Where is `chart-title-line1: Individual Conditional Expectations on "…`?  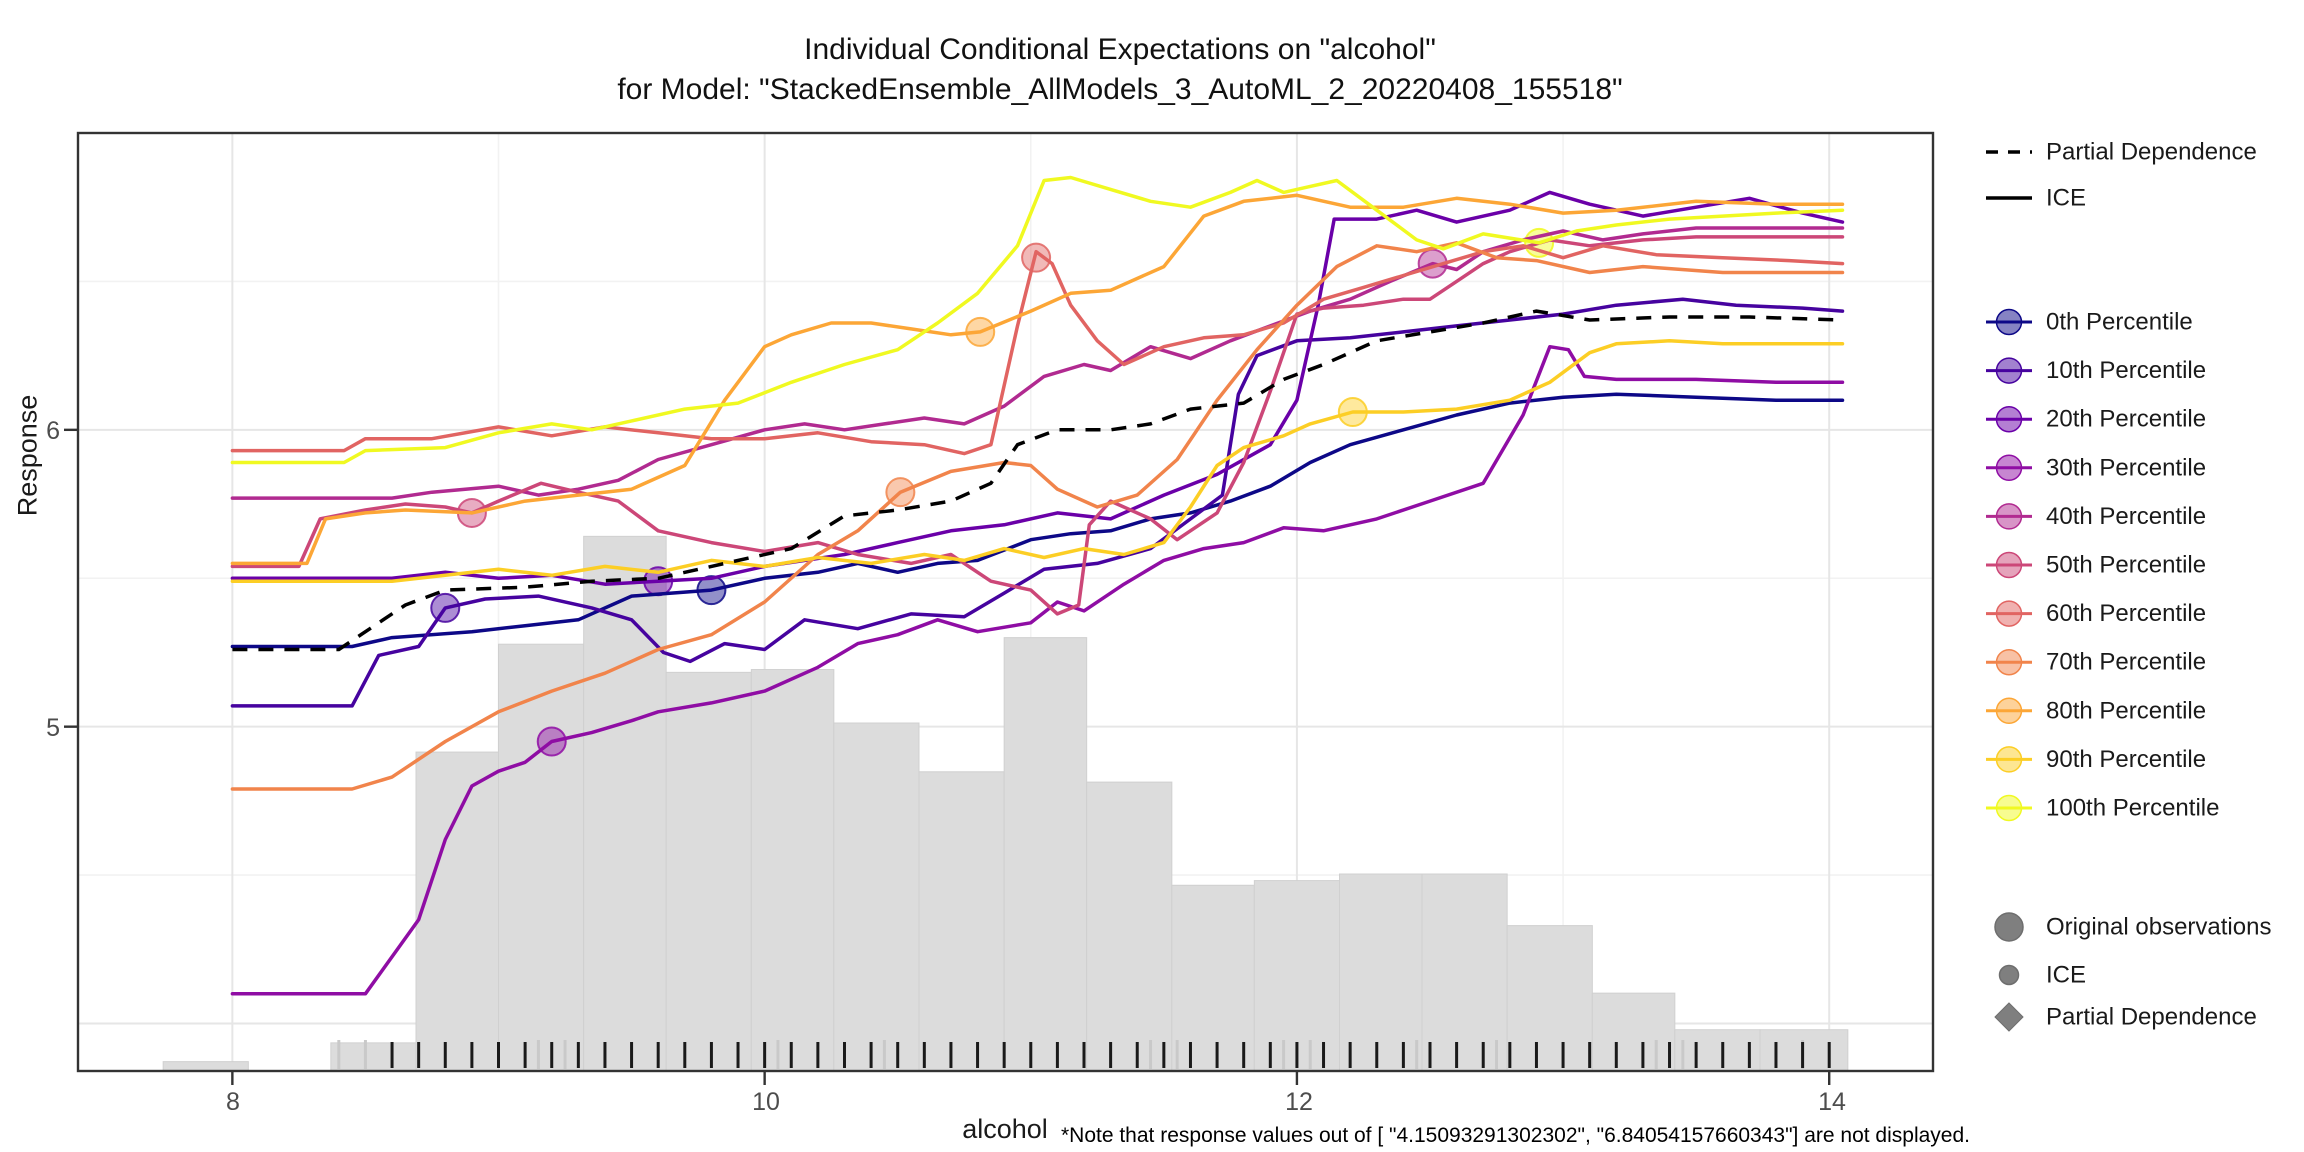 chart-title-line1: Individual Conditional Expectations on "… is located at coordinates (1120, 49).